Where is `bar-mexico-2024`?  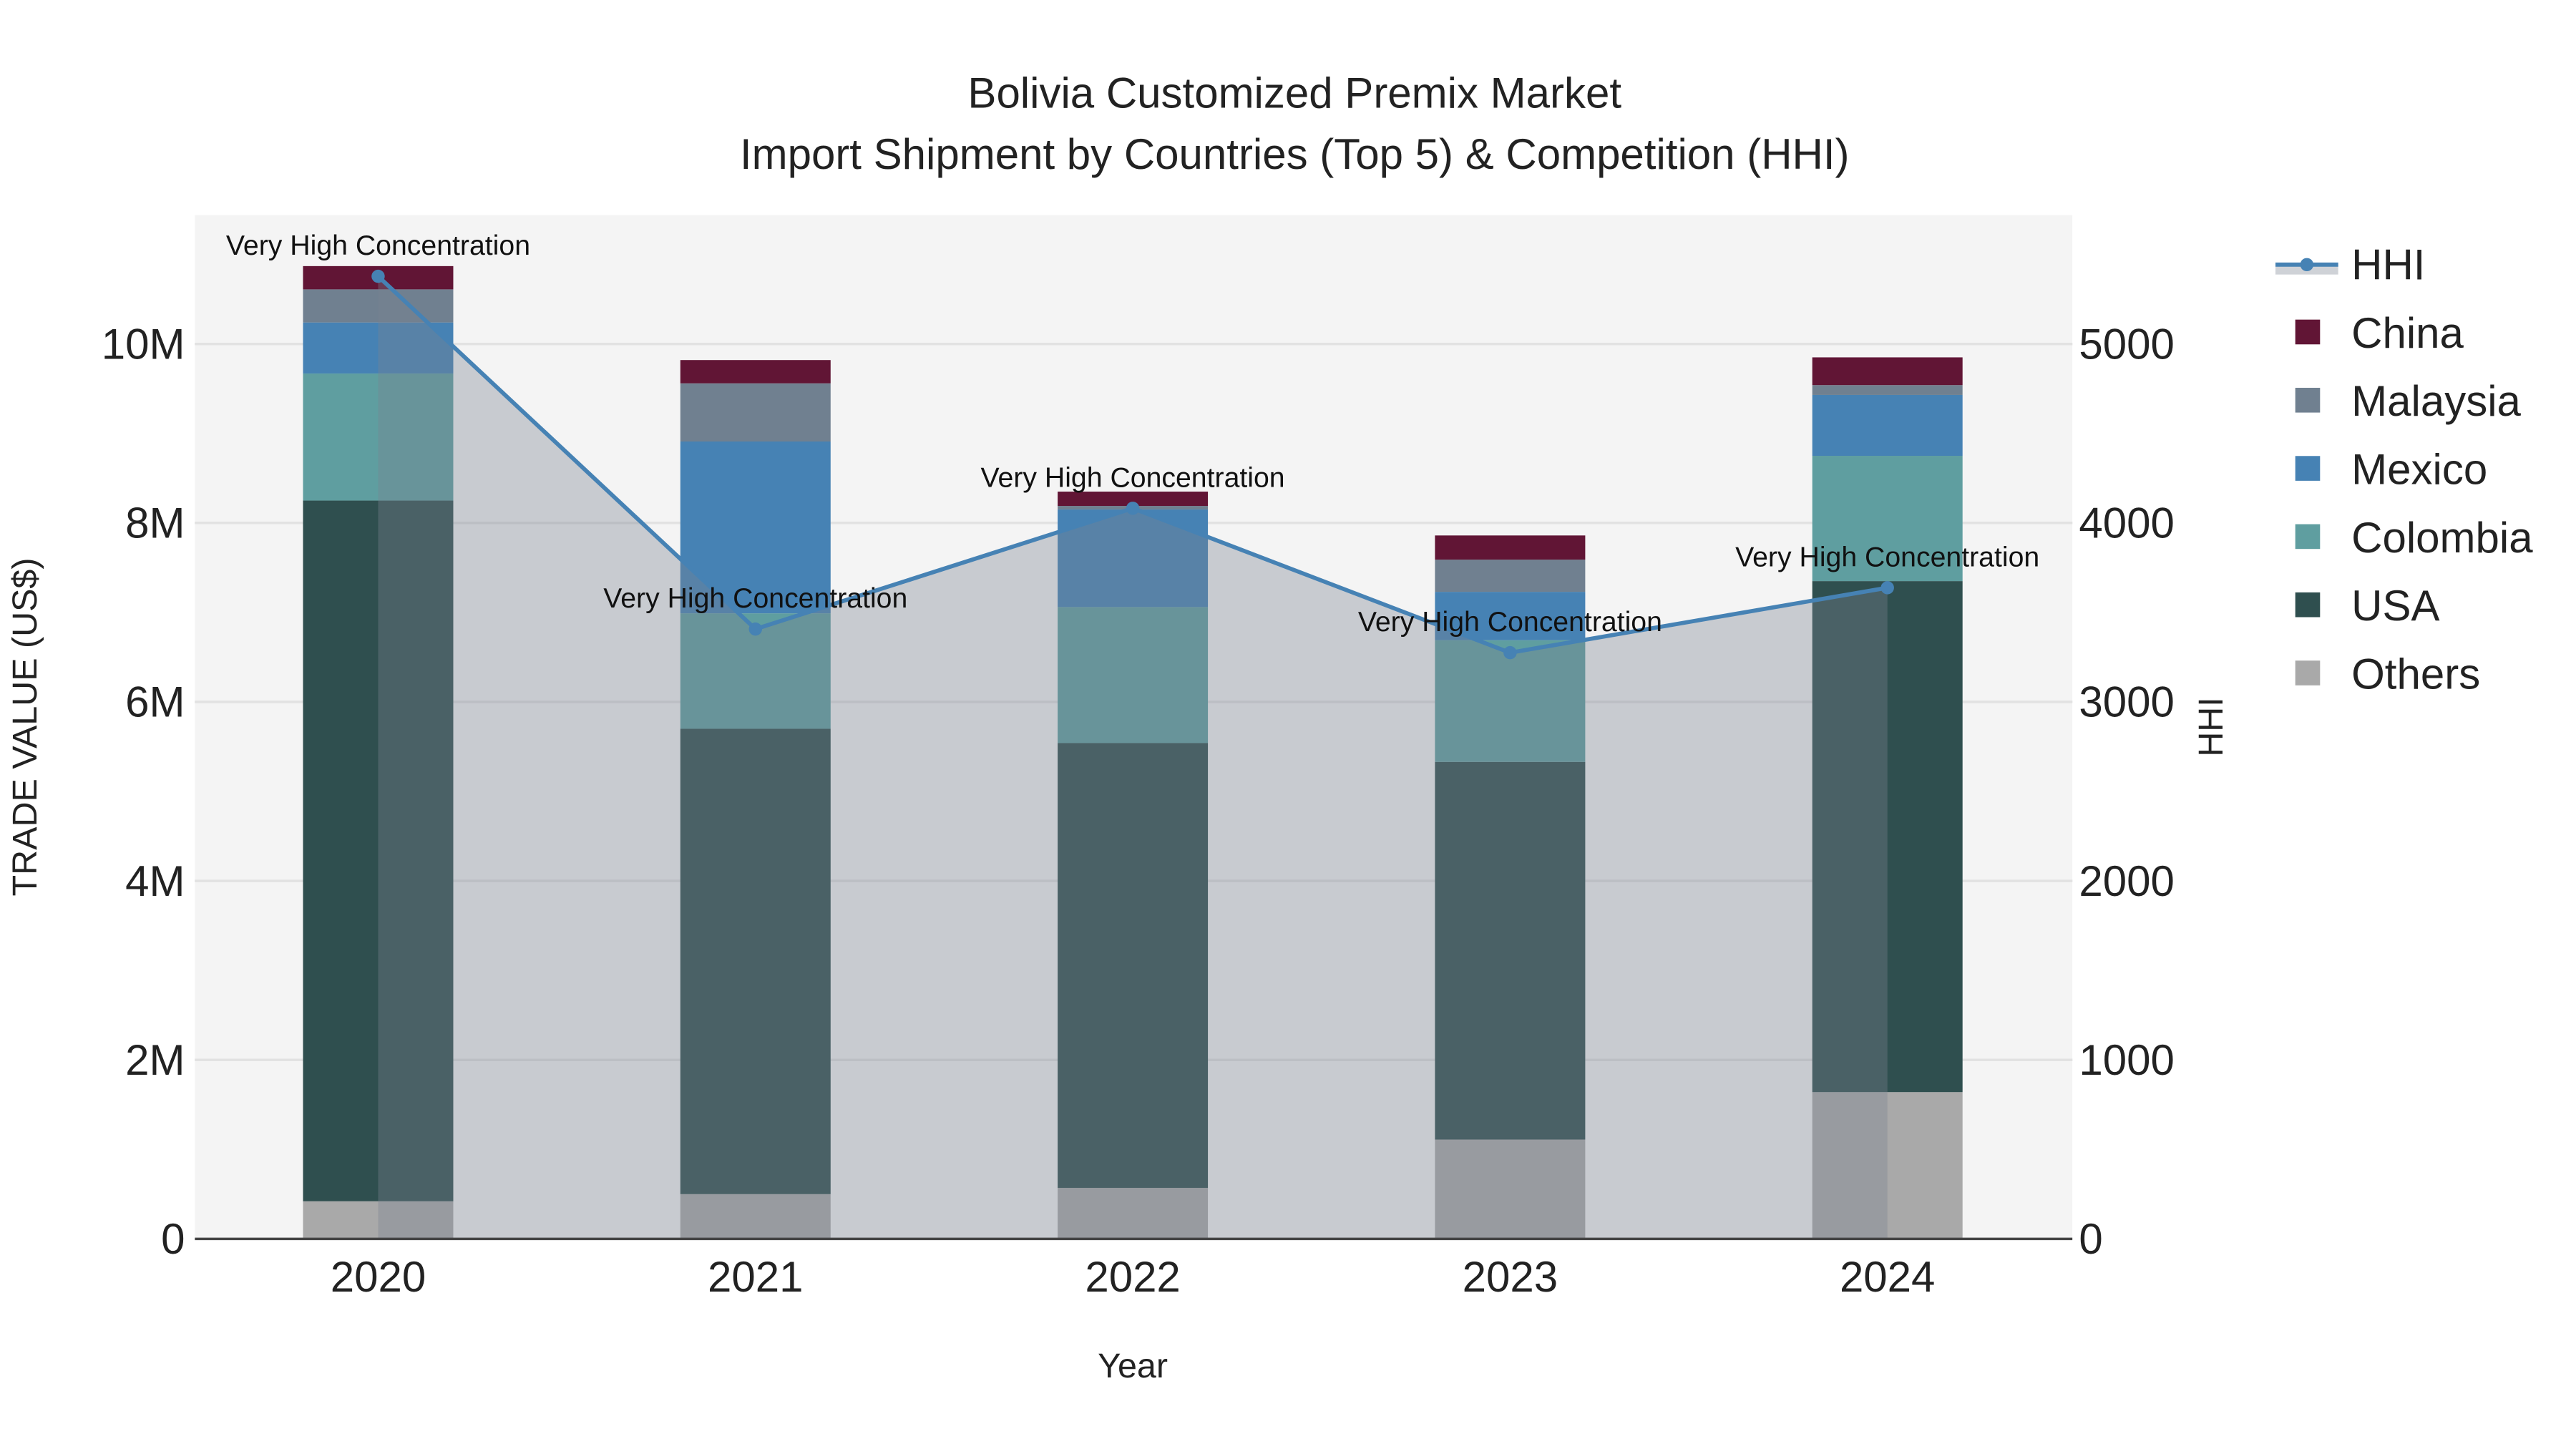
bar-mexico-2024 is located at coordinates (1887, 425).